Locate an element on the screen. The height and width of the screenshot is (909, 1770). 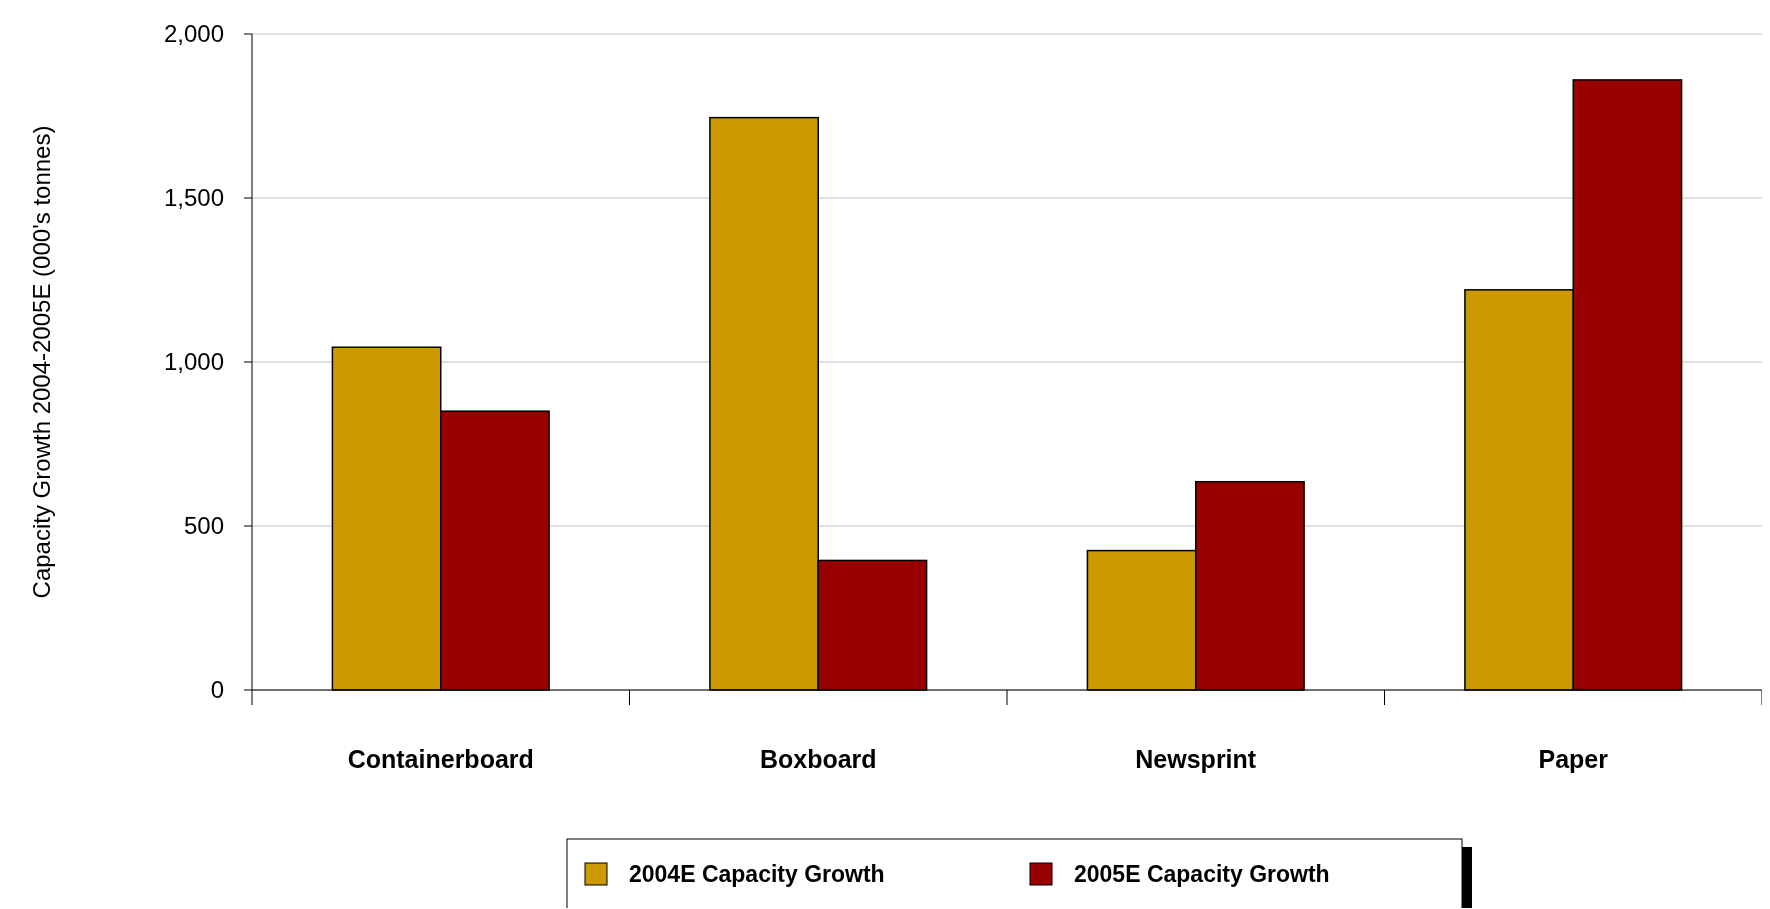
x-tick-label: Newsprint is located at coordinates (1196, 759).